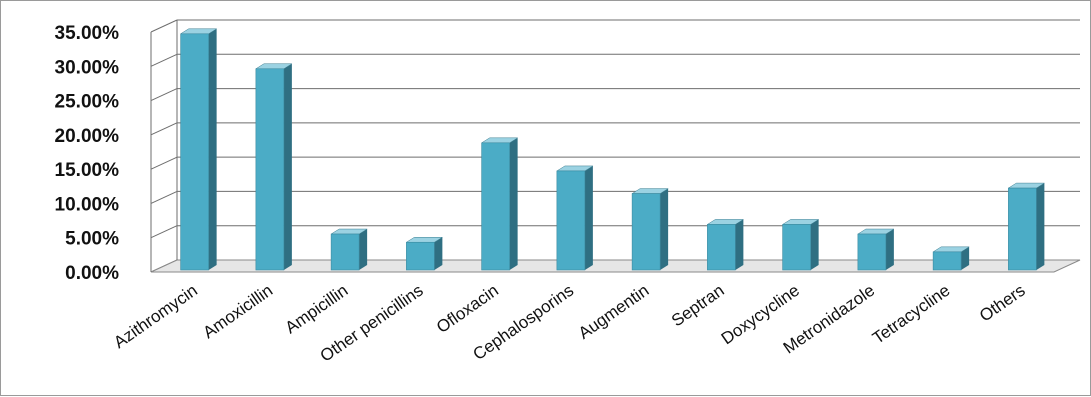 The width and height of the screenshot is (1091, 397). Describe the element at coordinates (911, 314) in the screenshot. I see `x-tick-label: Tetracycline` at that location.